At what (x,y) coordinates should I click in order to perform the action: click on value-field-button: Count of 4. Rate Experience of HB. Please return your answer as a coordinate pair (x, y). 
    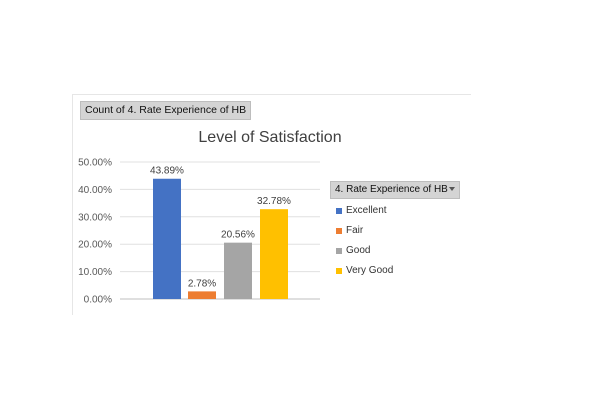
    Looking at the image, I should click on (166, 110).